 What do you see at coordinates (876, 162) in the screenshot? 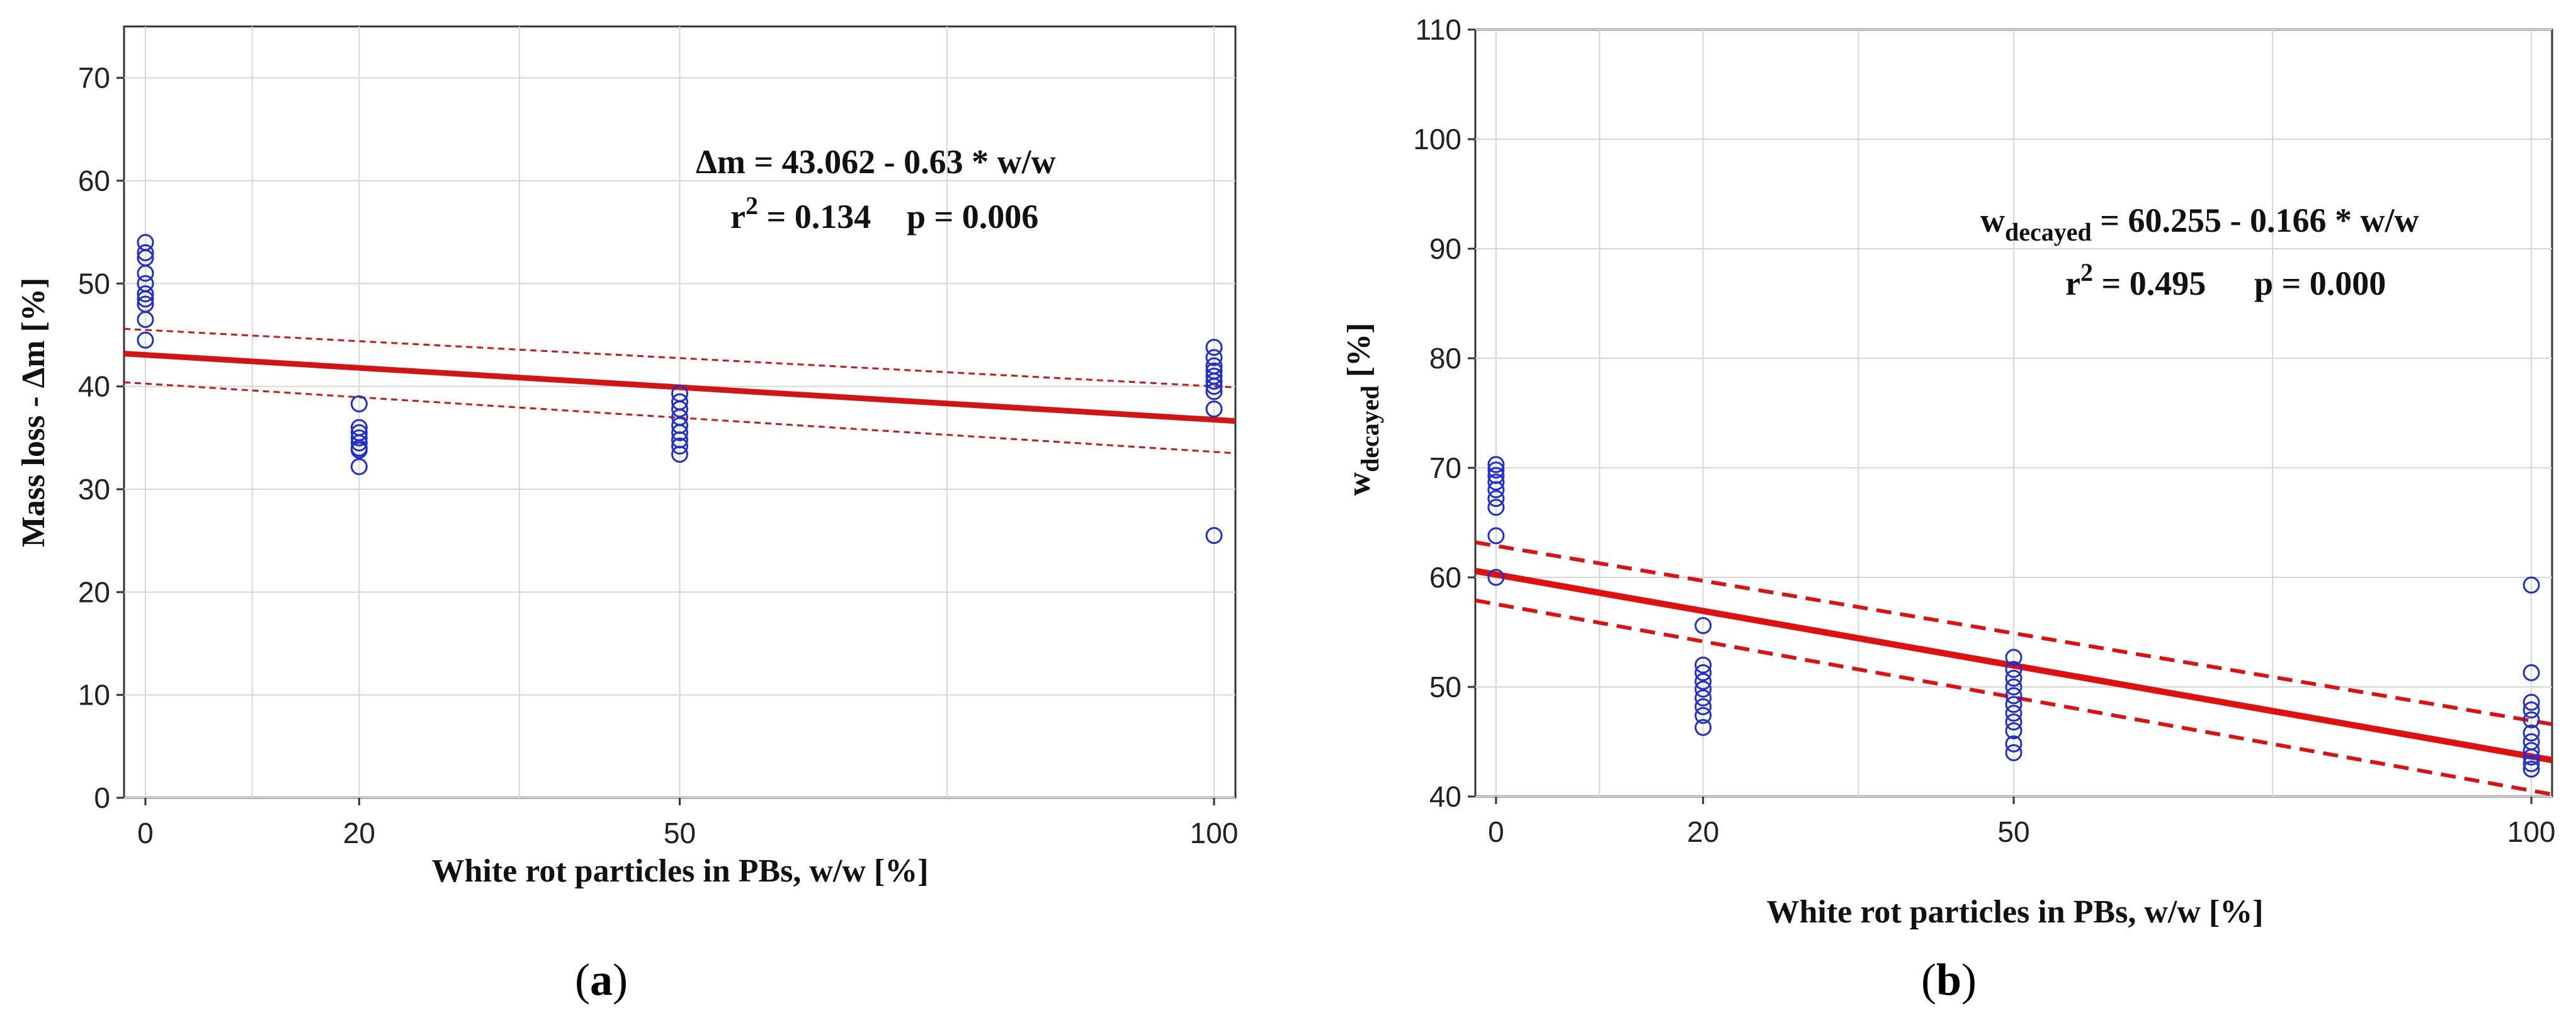
I see `chart-a-equation: Δm = 43.062 - 0.63 * w/w` at bounding box center [876, 162].